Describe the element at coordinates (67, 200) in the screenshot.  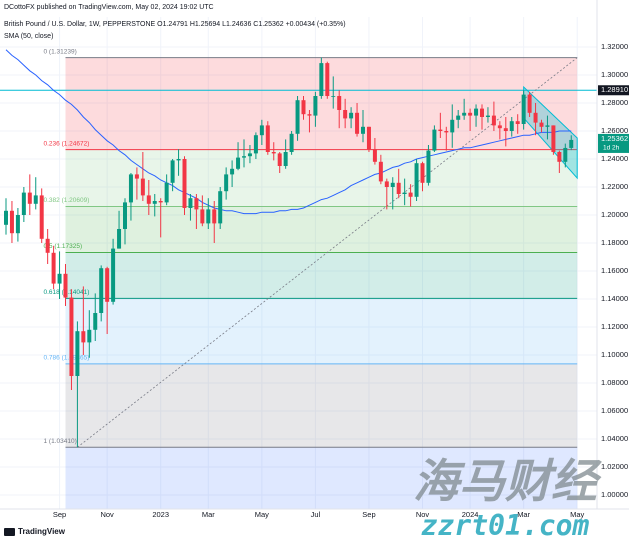
I see `fib-label: 0.382 (1.20609)` at that location.